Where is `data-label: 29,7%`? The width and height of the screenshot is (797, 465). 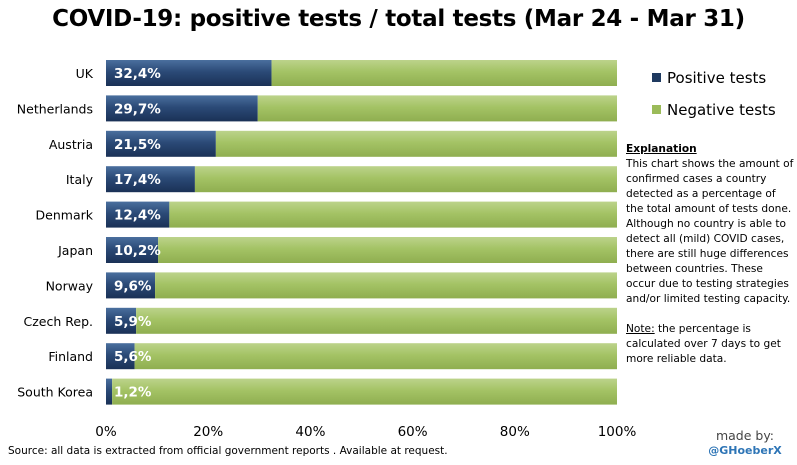
data-label: 29,7% is located at coordinates (137, 109).